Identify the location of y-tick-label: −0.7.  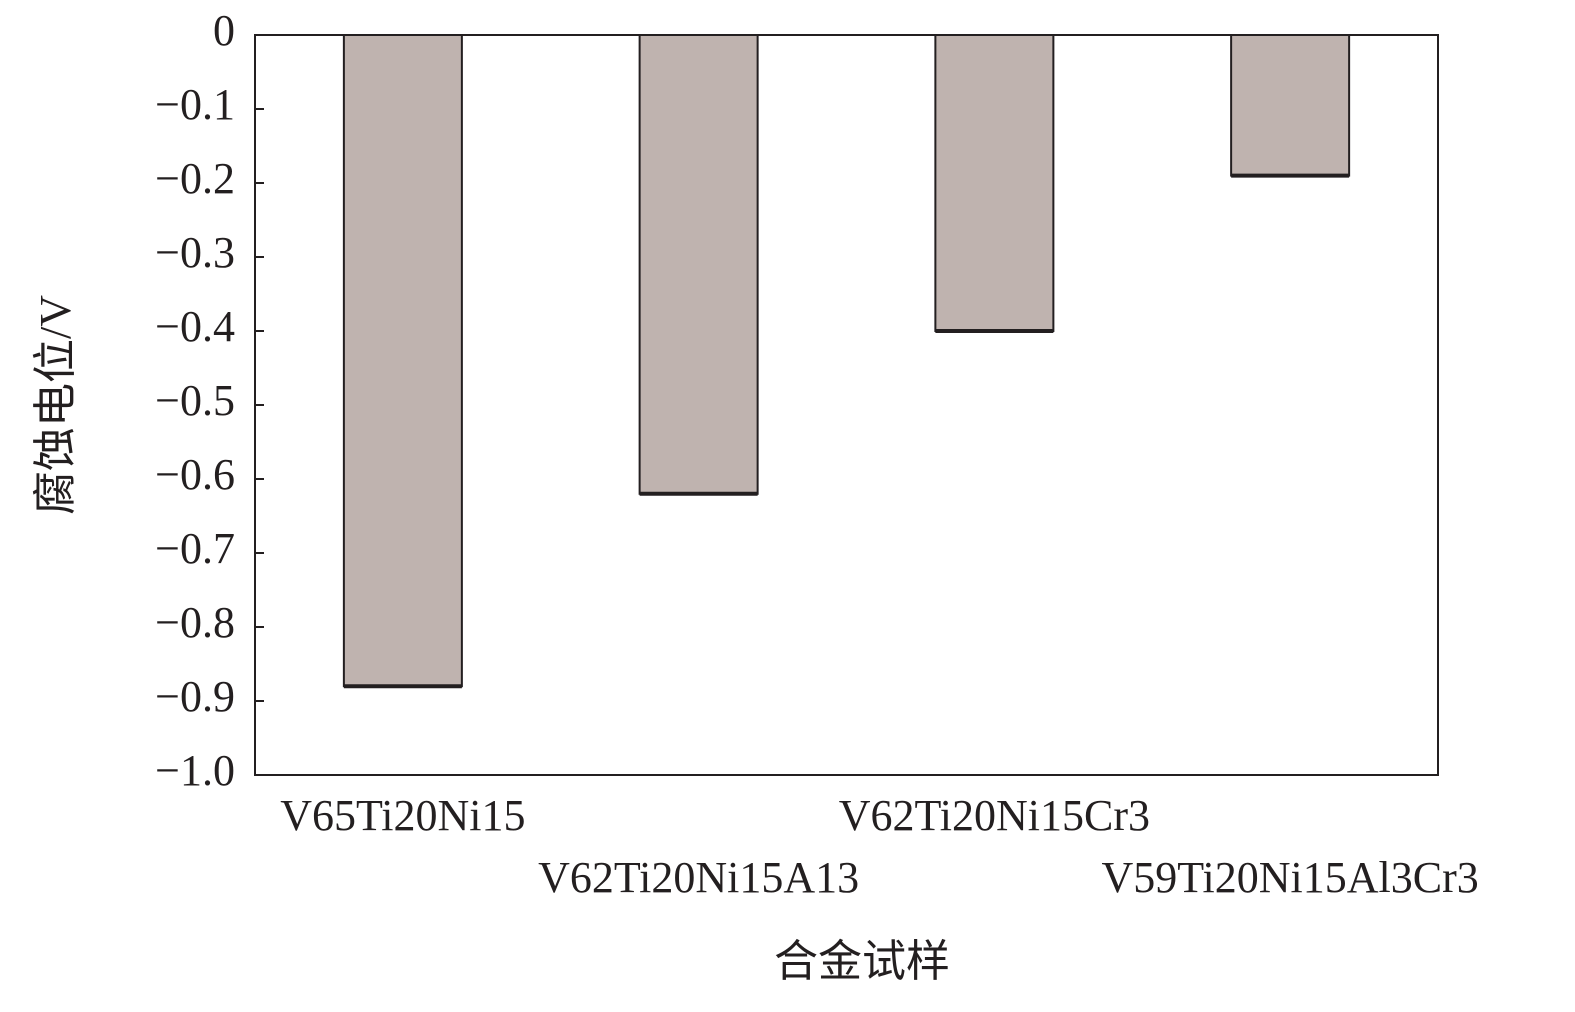
(195, 548).